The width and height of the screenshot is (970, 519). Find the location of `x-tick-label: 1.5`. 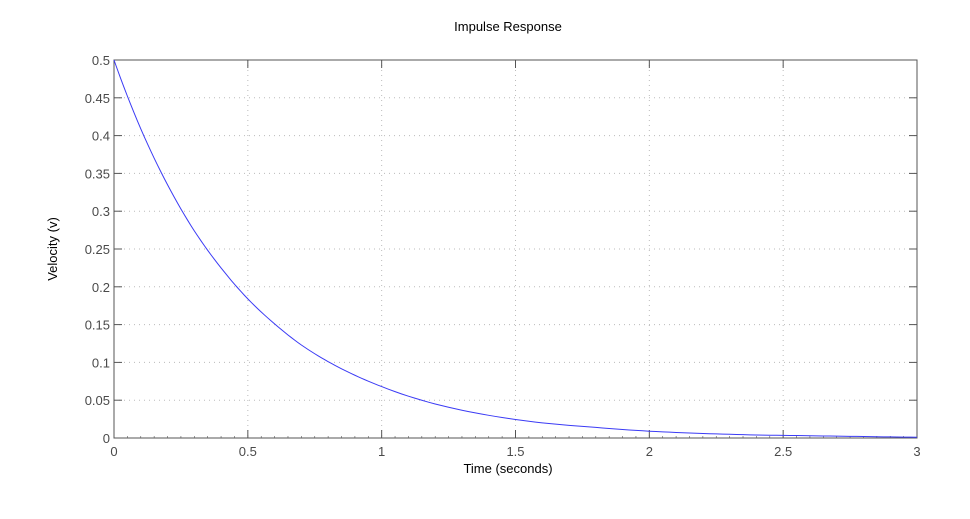

x-tick-label: 1.5 is located at coordinates (515, 451).